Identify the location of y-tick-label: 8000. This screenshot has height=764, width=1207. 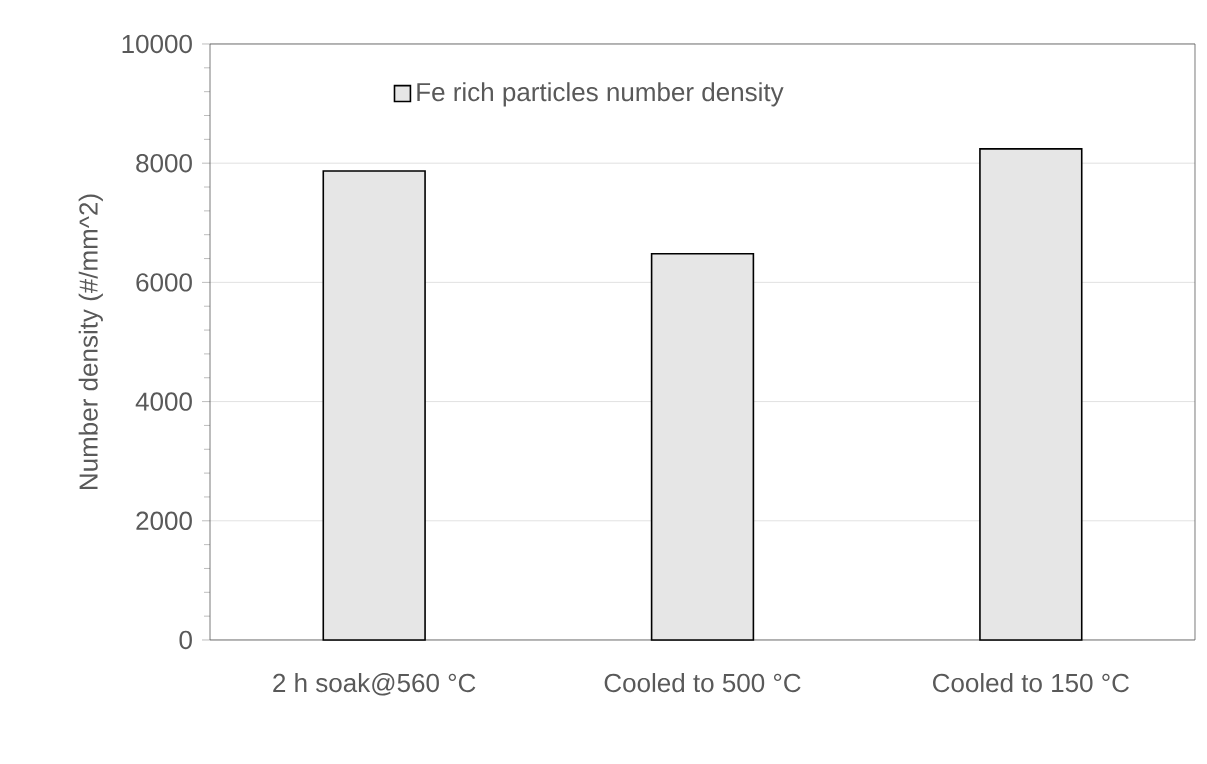
(164, 163).